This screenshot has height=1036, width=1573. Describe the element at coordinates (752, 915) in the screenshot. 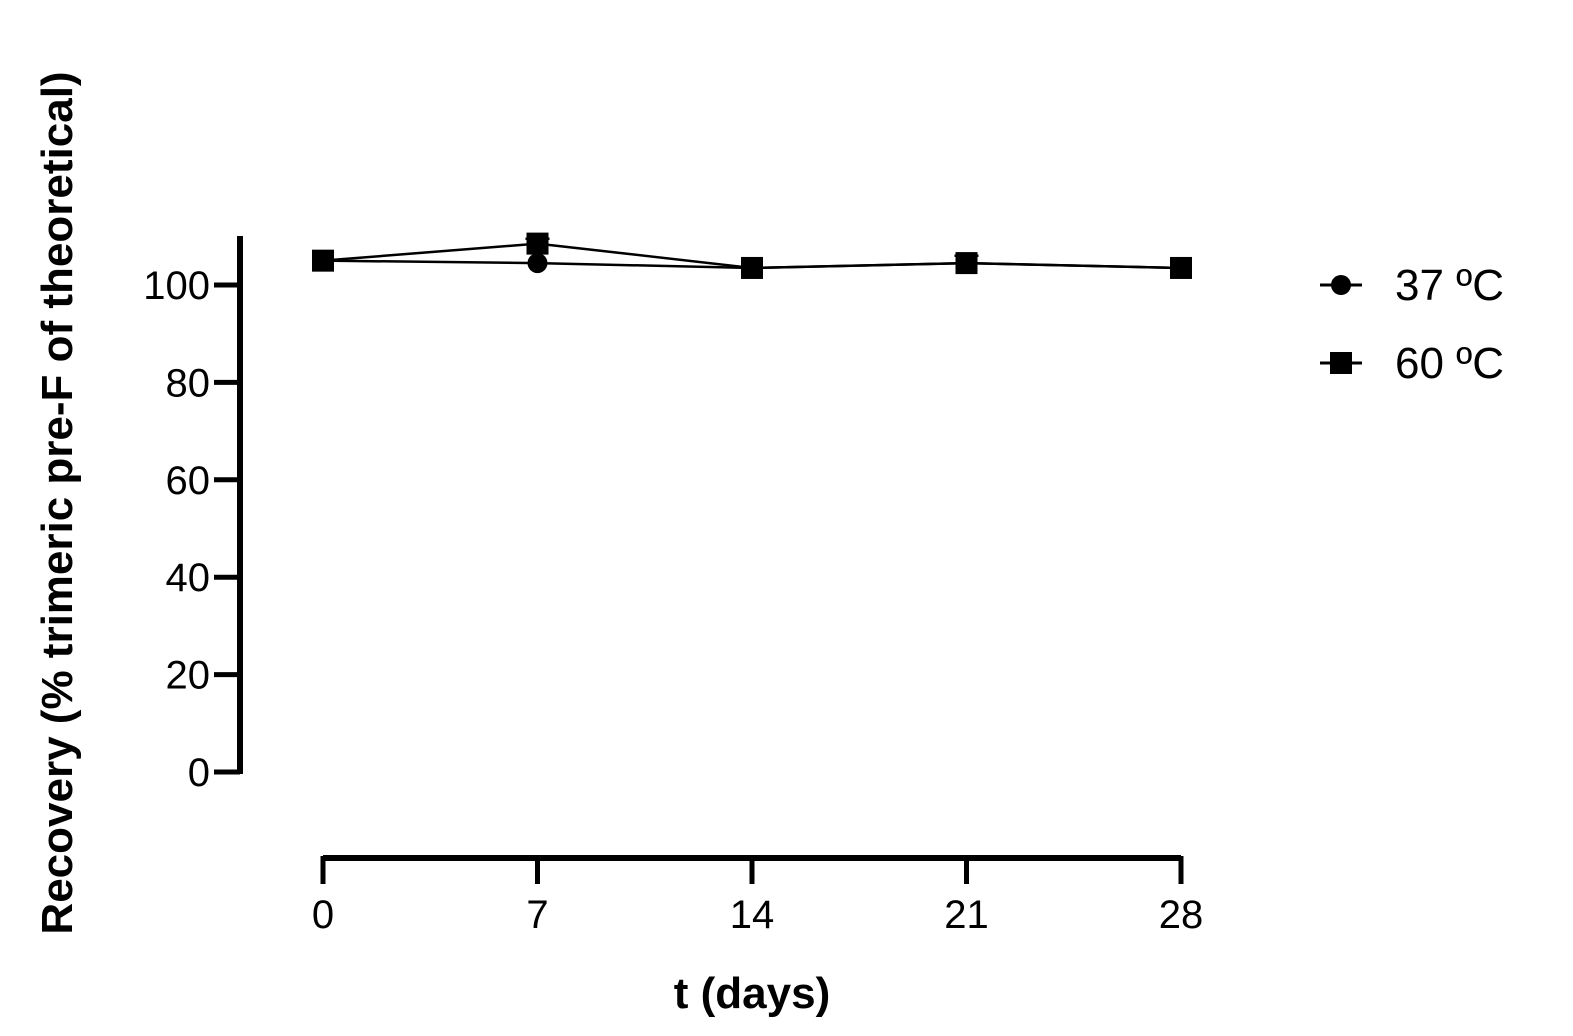

I see `x-tick-label: 14` at that location.